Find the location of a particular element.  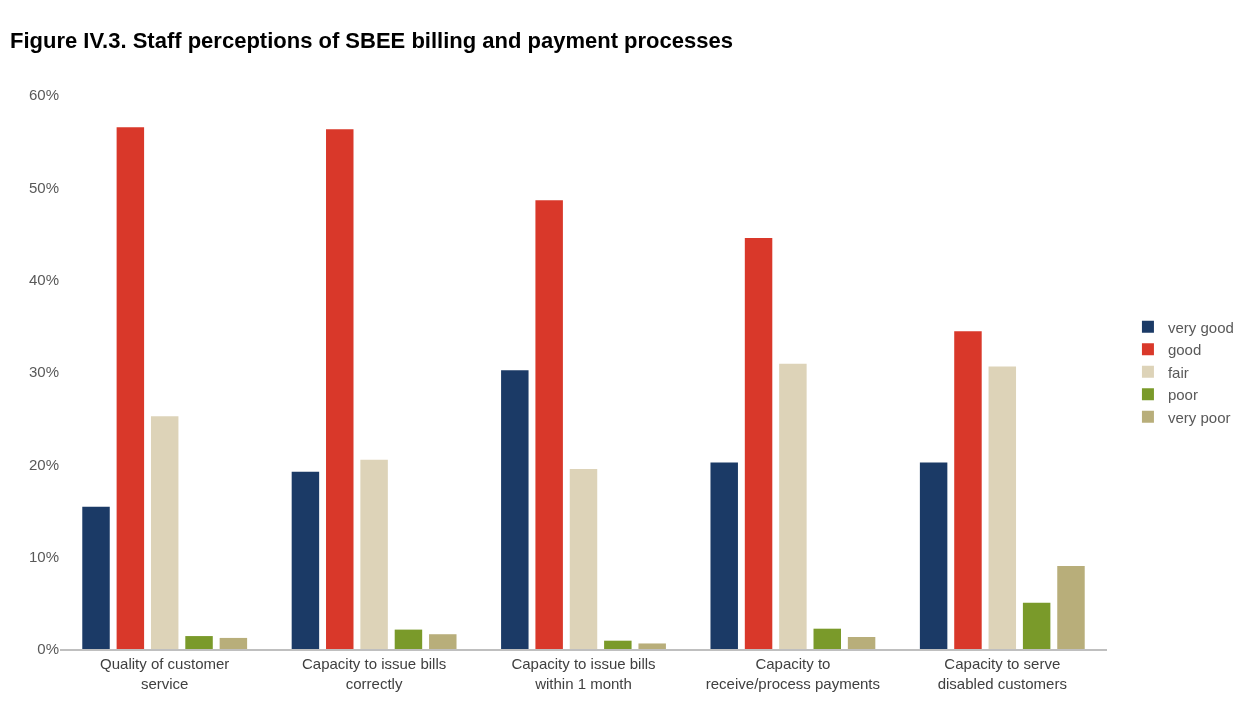

legend-label: fair is located at coordinates (1178, 372).